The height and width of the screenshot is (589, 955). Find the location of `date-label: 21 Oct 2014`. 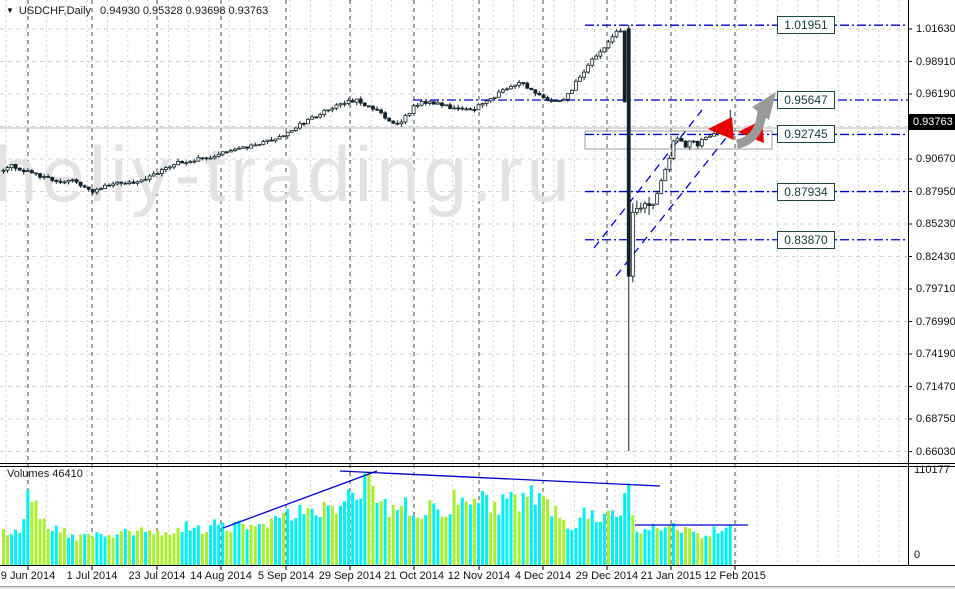

date-label: 21 Oct 2014 is located at coordinates (414, 576).